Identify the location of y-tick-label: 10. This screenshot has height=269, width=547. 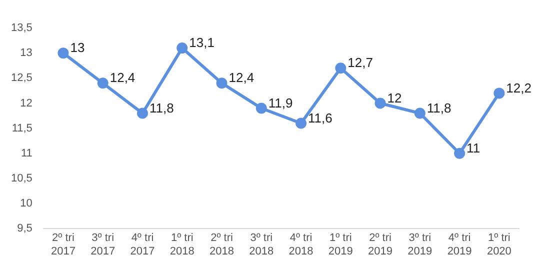
(26, 204).